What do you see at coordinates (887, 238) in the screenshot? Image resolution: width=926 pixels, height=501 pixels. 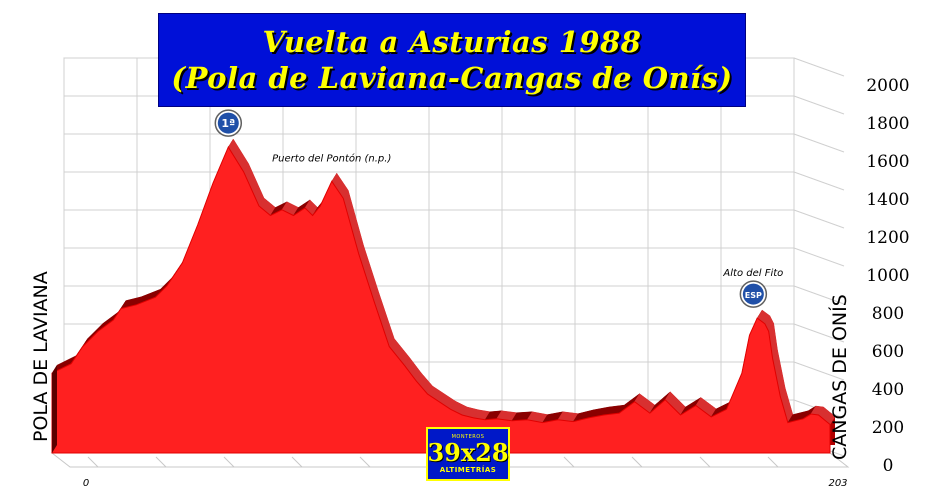 I see `y-tick-label: 1200` at bounding box center [887, 238].